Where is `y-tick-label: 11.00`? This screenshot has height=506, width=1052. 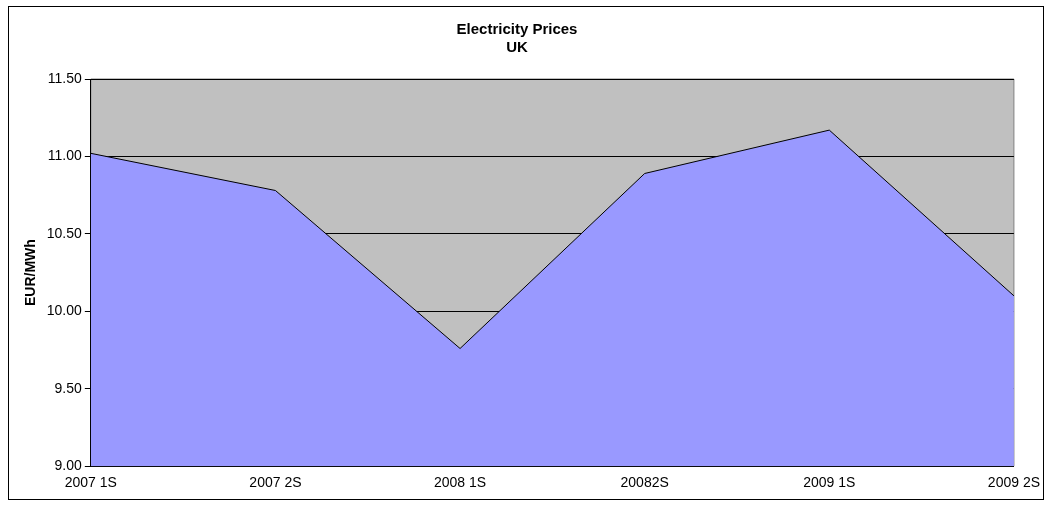
y-tick-label: 11.00 is located at coordinates (65, 155).